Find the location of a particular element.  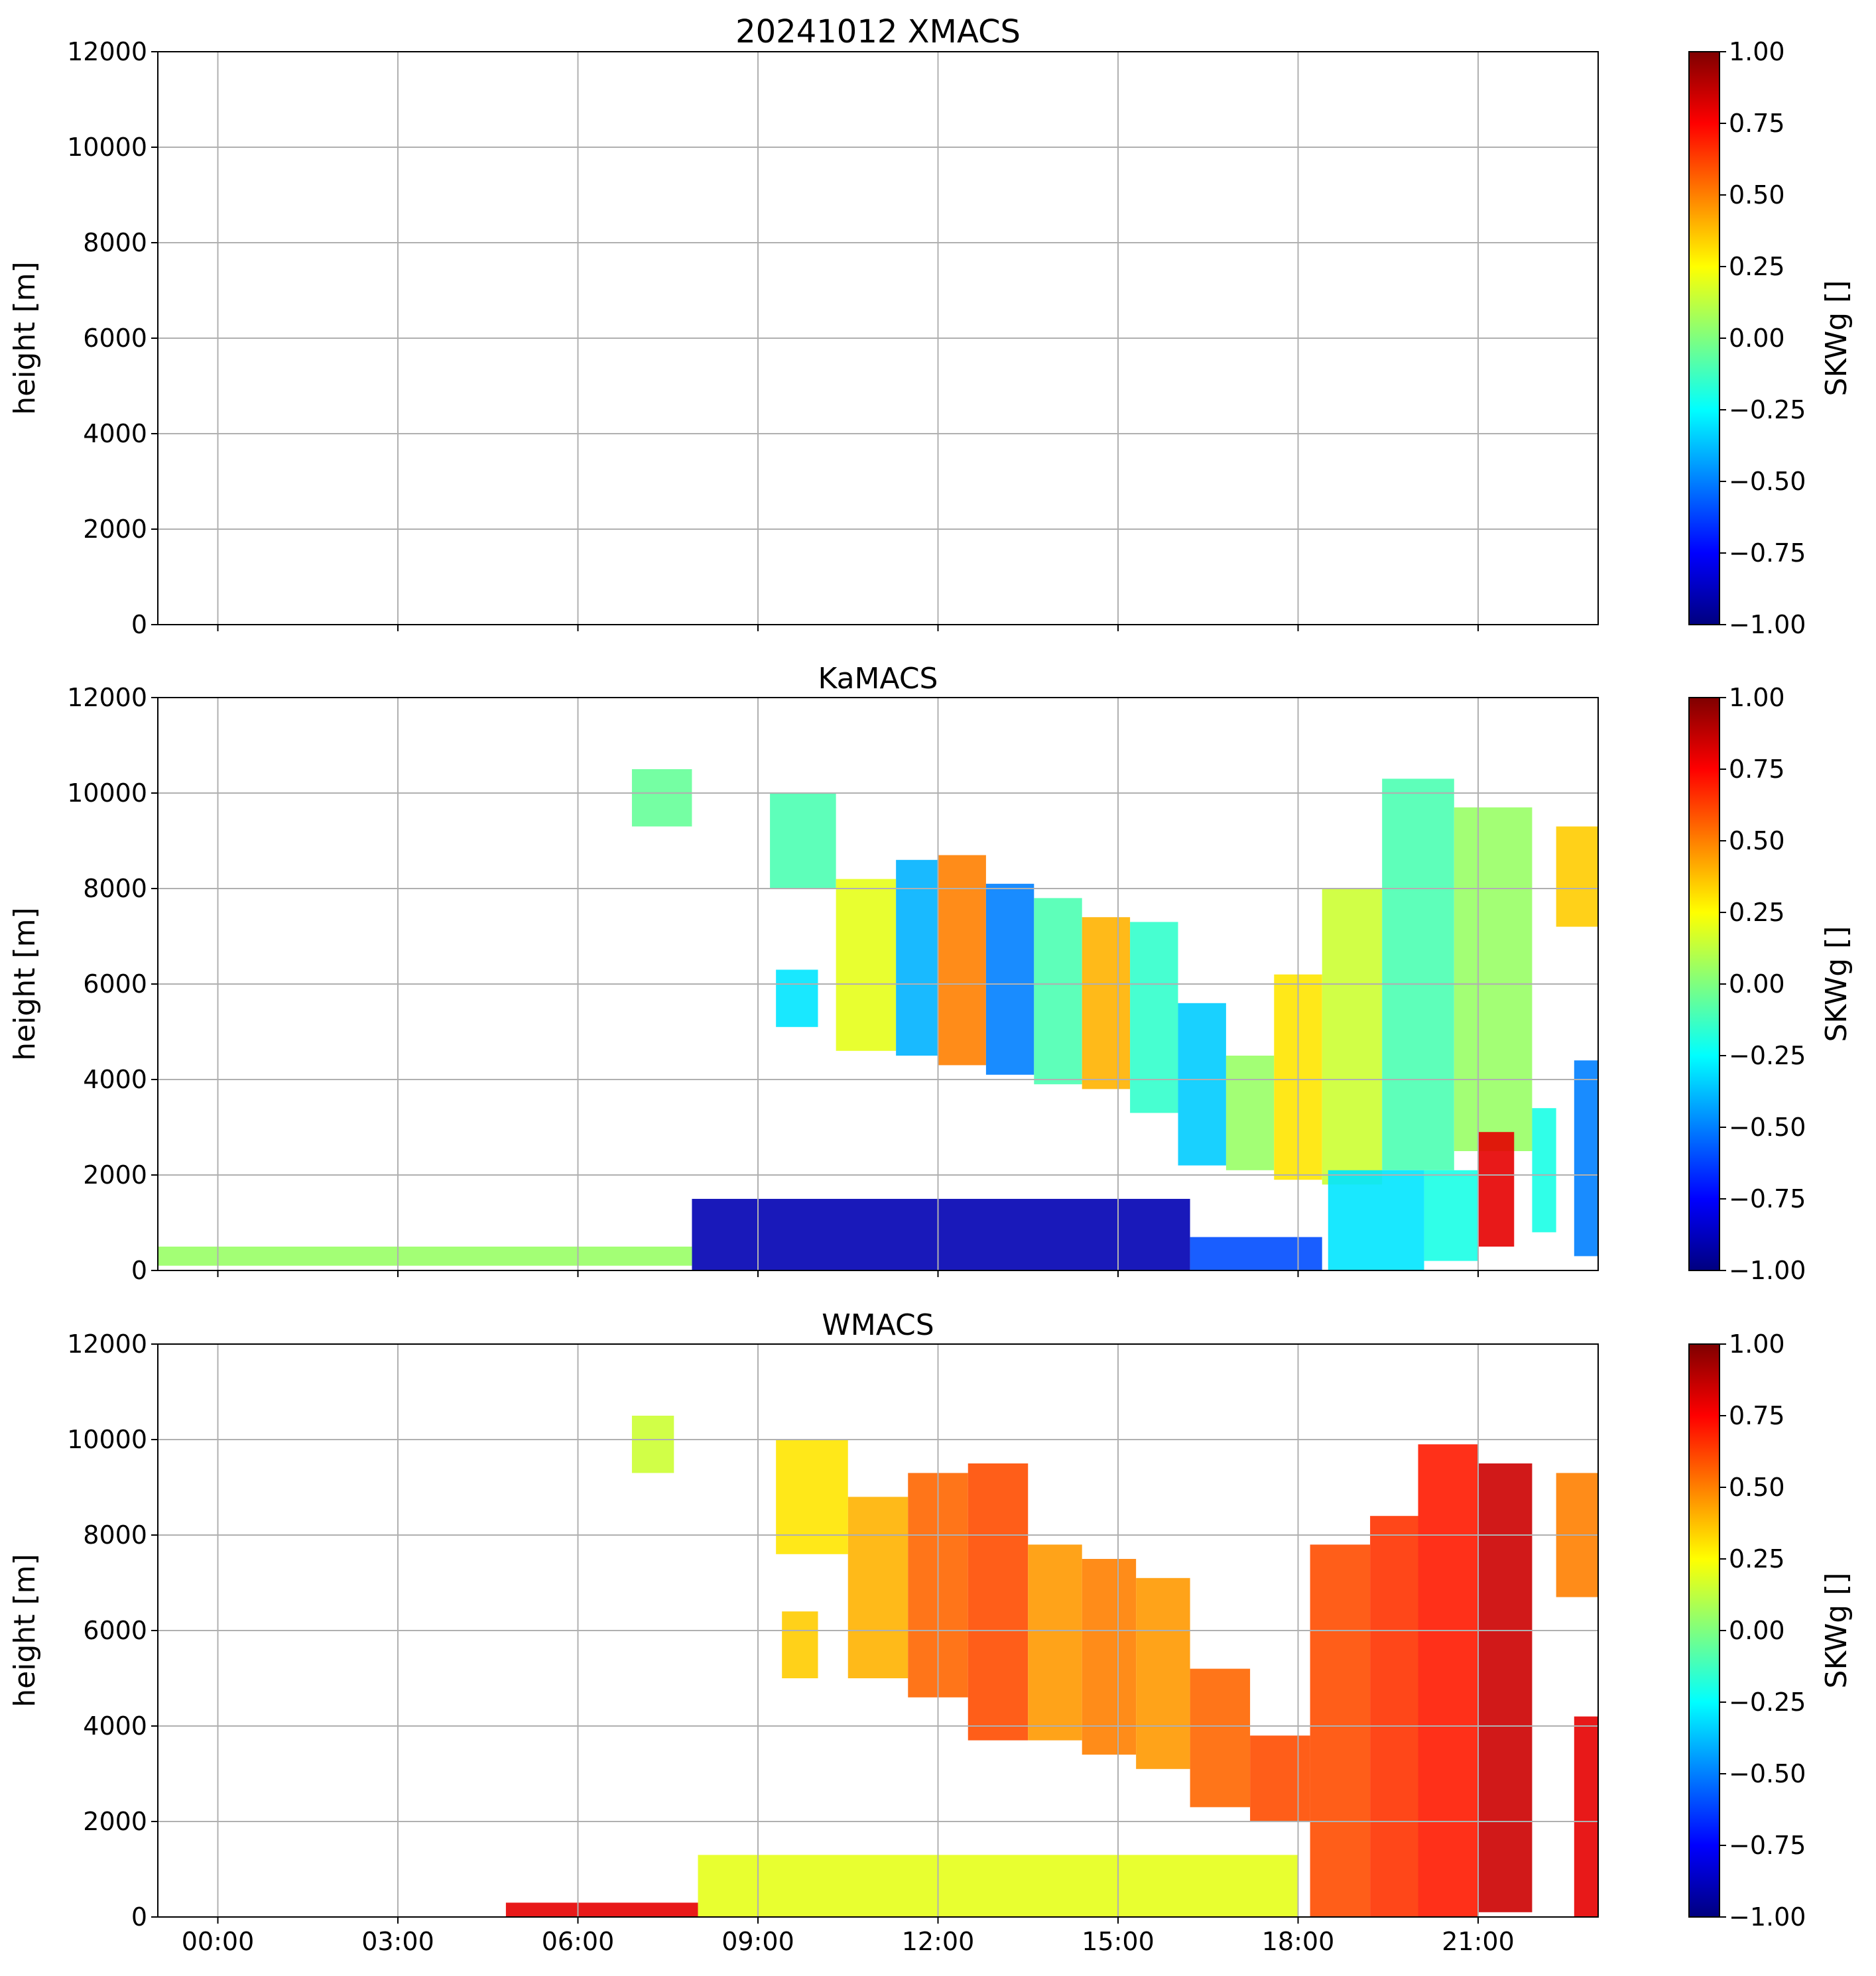

x-tick-label: 03:00 is located at coordinates (397, 1941).